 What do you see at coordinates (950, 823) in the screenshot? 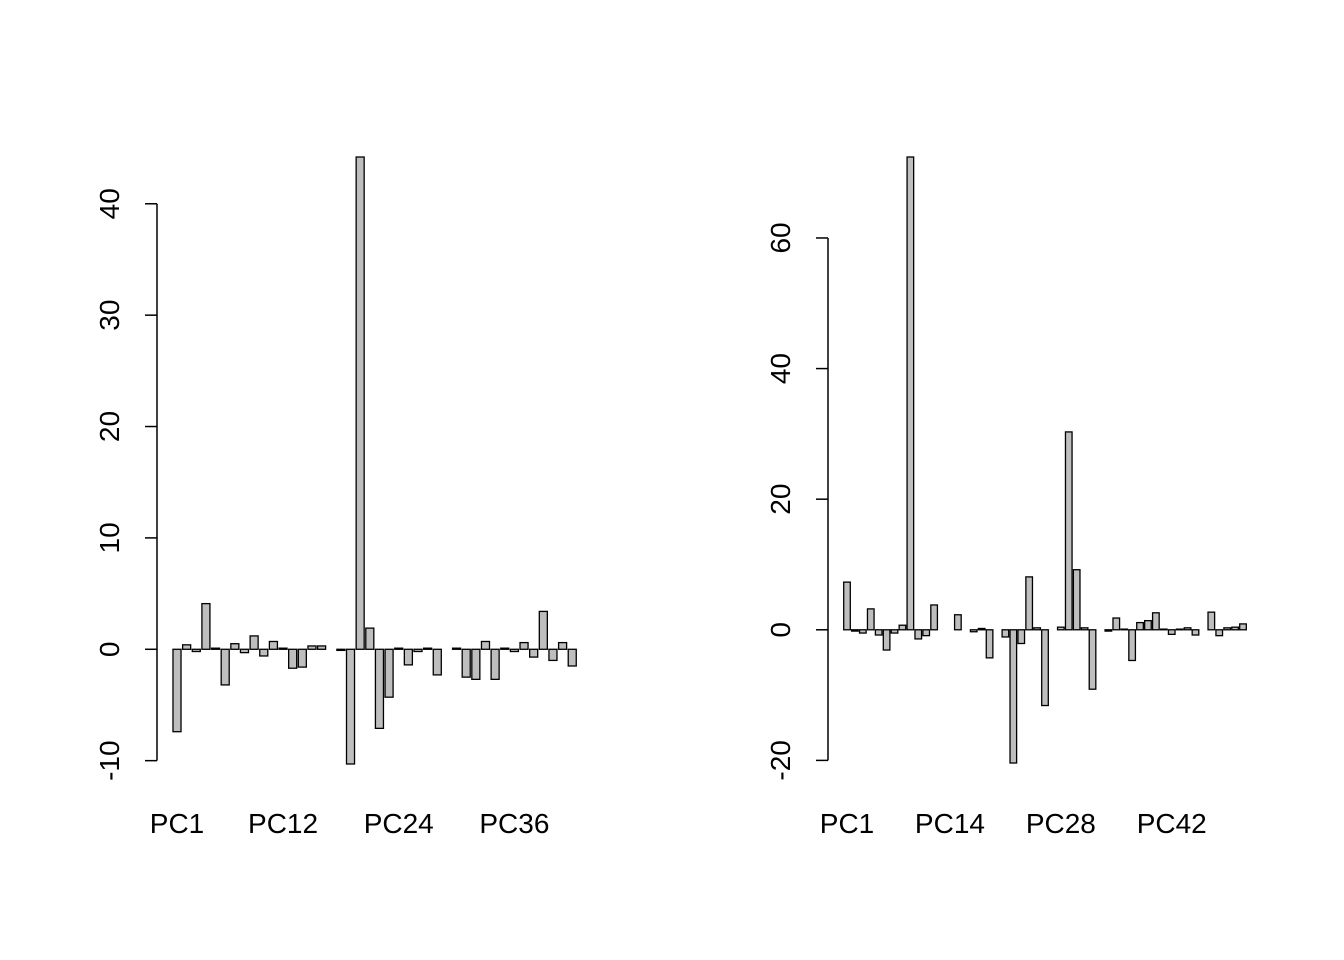
I see `x-tick-label: PC14` at bounding box center [950, 823].